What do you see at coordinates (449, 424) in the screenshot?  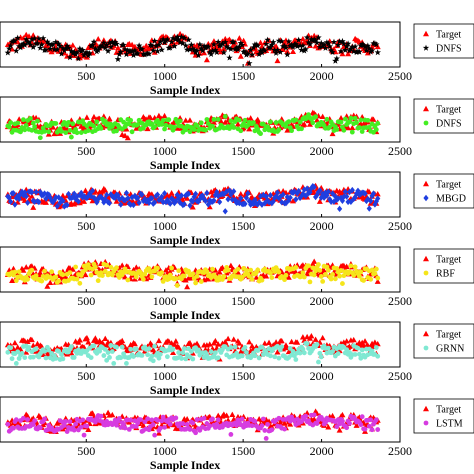 I see `legend-label: LSTM` at bounding box center [449, 424].